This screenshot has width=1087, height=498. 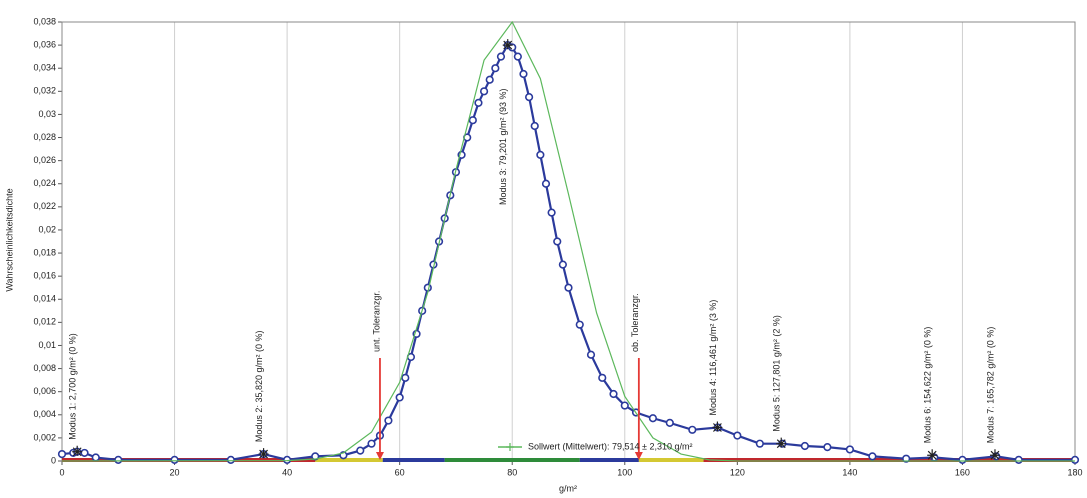 What do you see at coordinates (44, 252) in the screenshot?
I see `y-tick-label: 0,018` at bounding box center [44, 252].